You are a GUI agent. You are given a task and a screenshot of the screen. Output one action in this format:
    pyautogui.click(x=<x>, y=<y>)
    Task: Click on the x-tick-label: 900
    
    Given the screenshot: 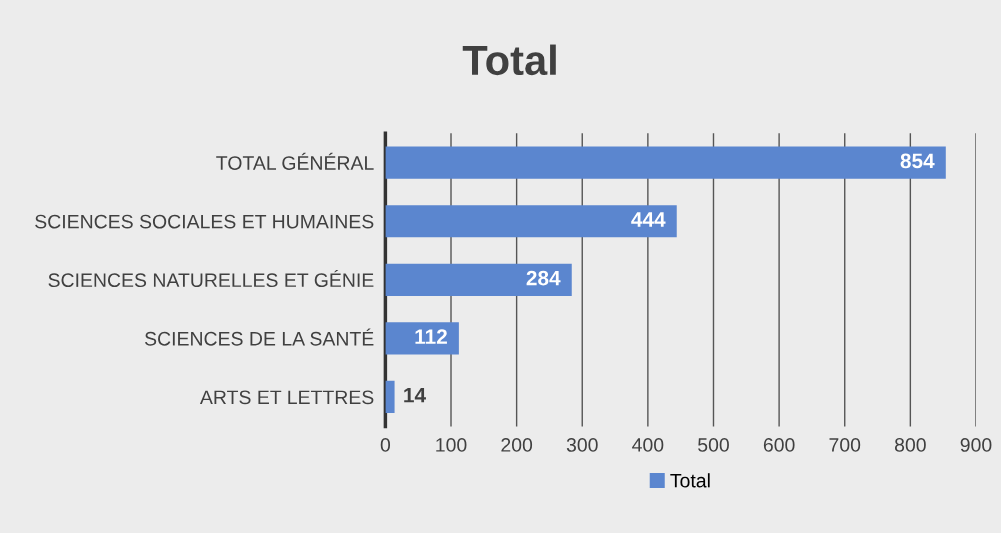 What is the action you would take?
    pyautogui.click(x=976, y=445)
    